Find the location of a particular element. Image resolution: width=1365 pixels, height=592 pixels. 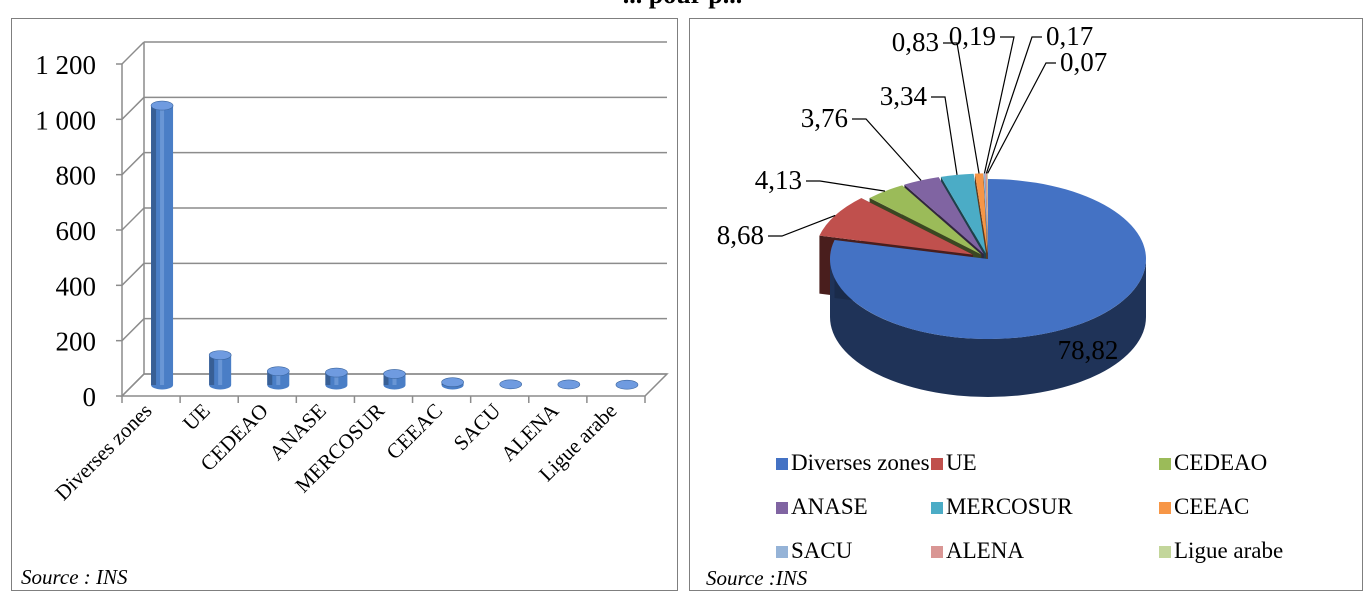

data-label: 4,13 is located at coordinates (778, 180).